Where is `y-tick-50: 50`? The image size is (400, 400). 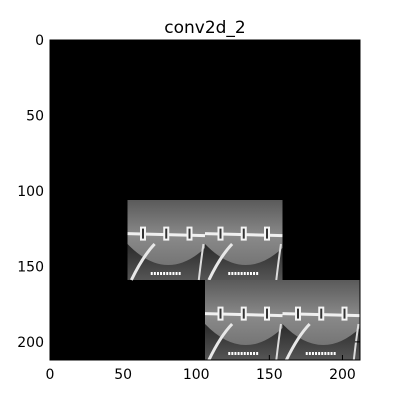 y-tick-50: 50 is located at coordinates (193, 116).